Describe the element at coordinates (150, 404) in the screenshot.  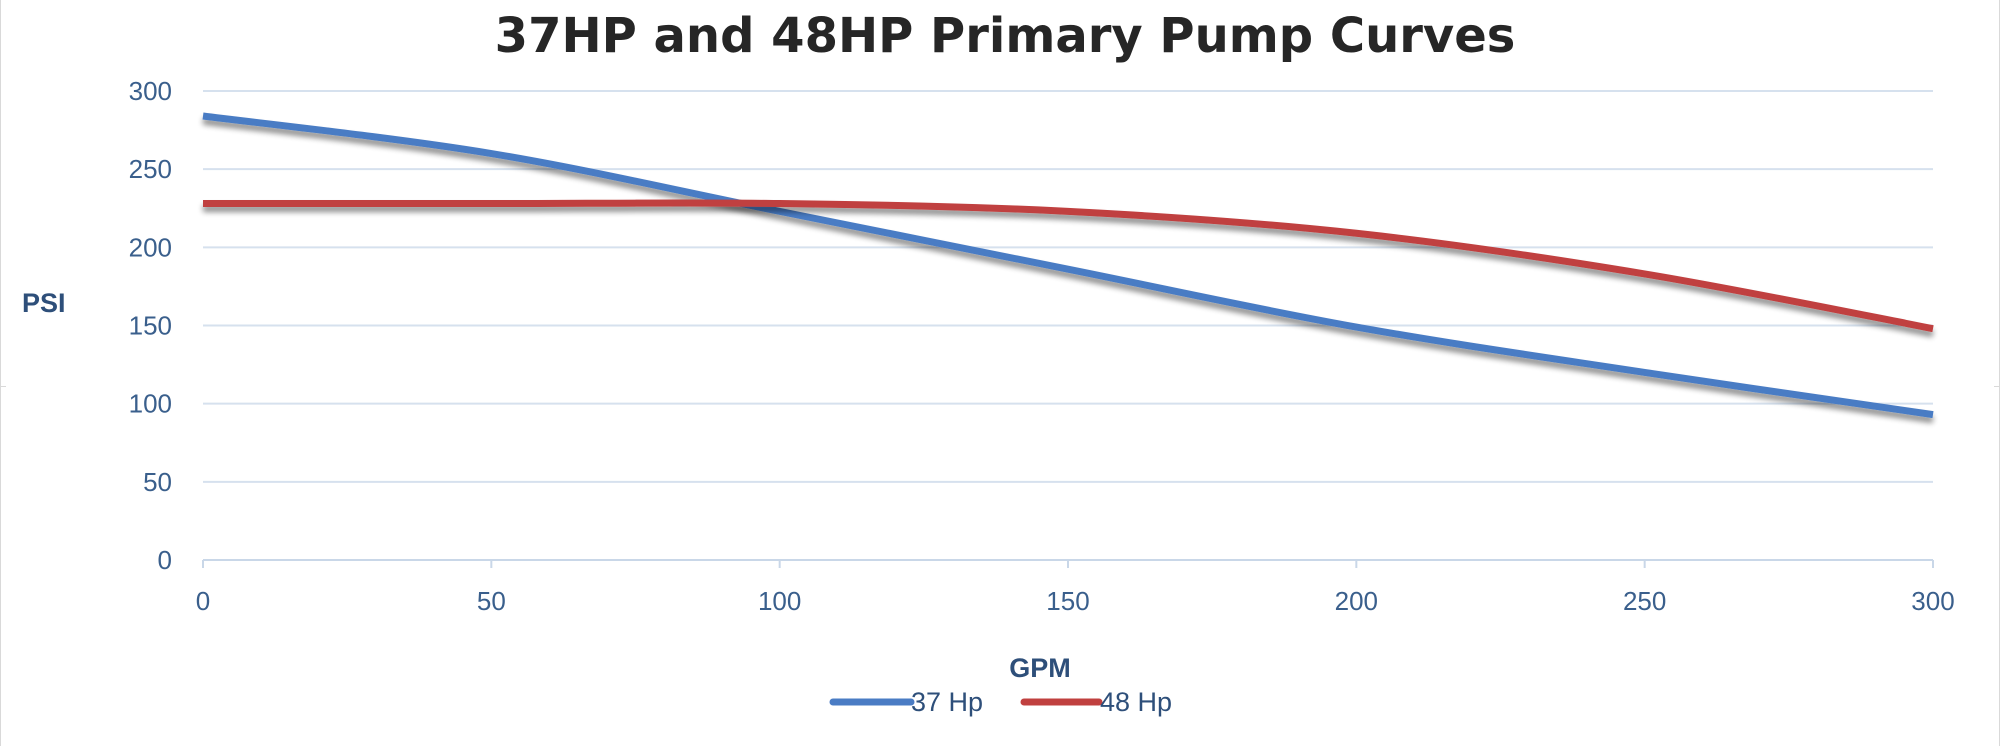
I see `y-tick-label: 100` at that location.